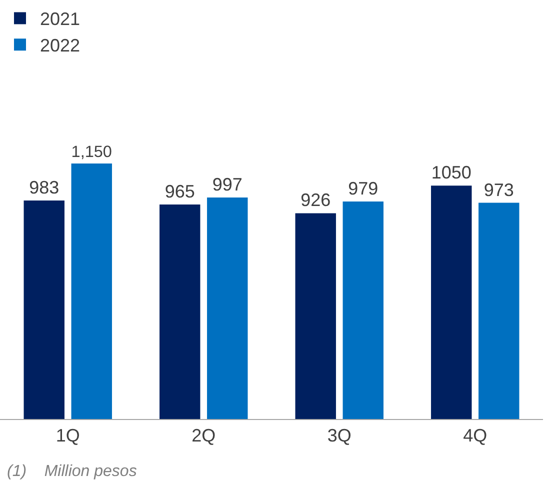 This screenshot has width=553, height=489. Describe the element at coordinates (339, 436) in the screenshot. I see `x-tick-label: 3Q` at that location.